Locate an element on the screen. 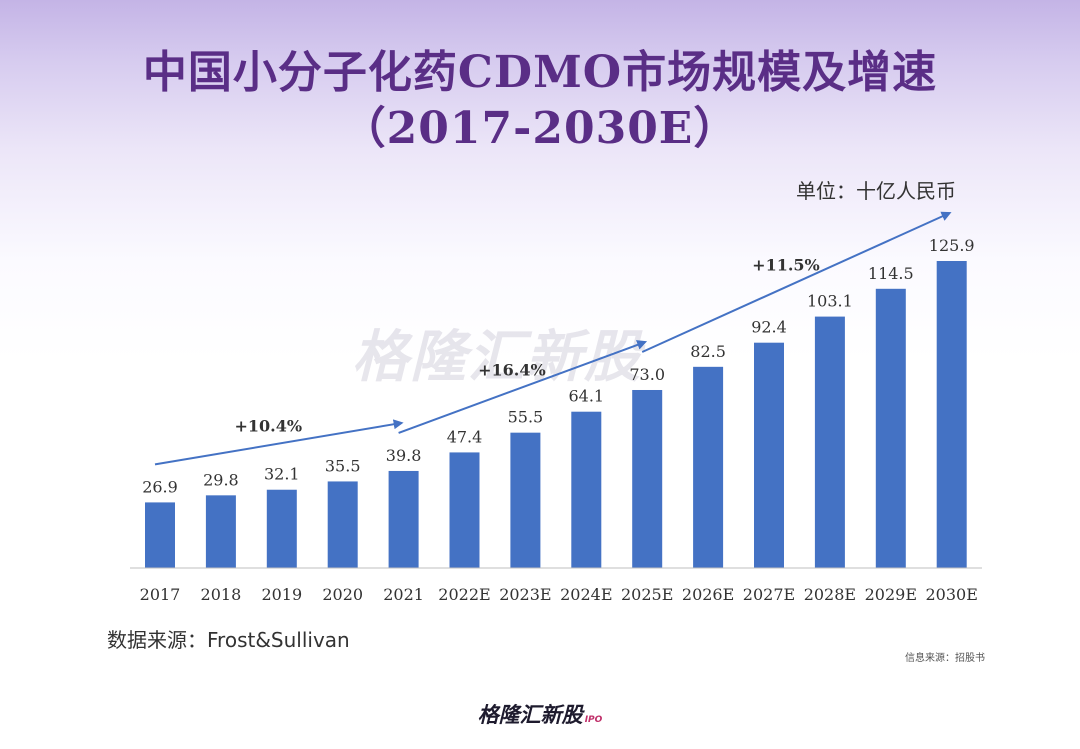  data-label-2019: 32.1 is located at coordinates (282, 474).